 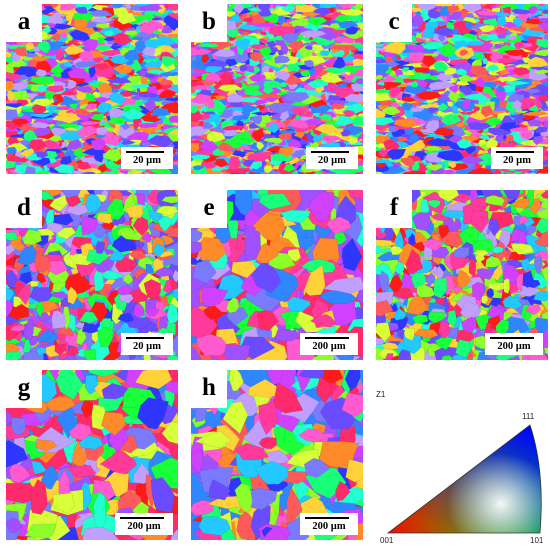 I want to click on ebsd-map-h: h 200 µm, so click(x=277, y=455).